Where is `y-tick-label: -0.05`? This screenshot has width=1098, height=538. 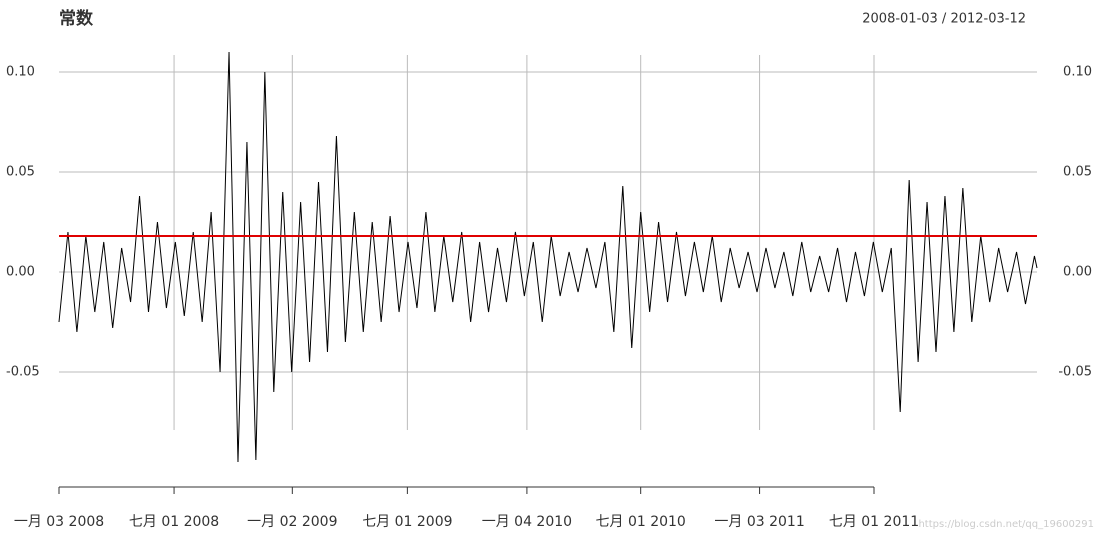
y-tick-label: -0.05 is located at coordinates (23, 372).